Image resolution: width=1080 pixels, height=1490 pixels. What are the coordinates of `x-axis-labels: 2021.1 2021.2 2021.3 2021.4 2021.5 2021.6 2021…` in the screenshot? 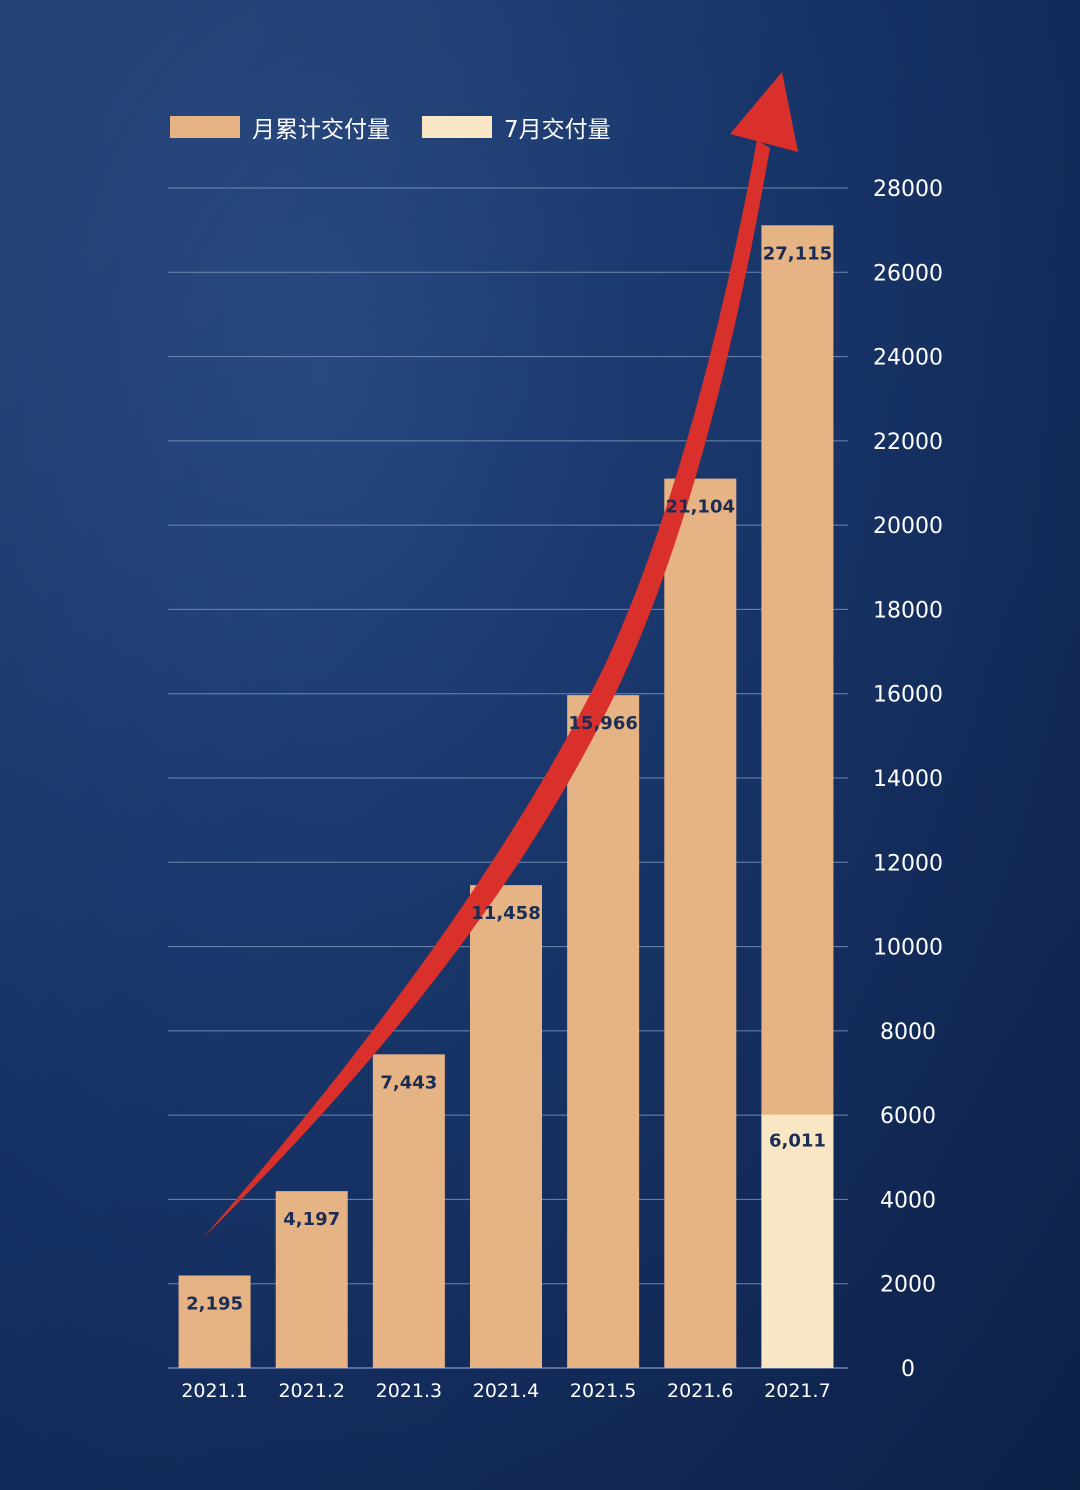 It's located at (505, 1391).